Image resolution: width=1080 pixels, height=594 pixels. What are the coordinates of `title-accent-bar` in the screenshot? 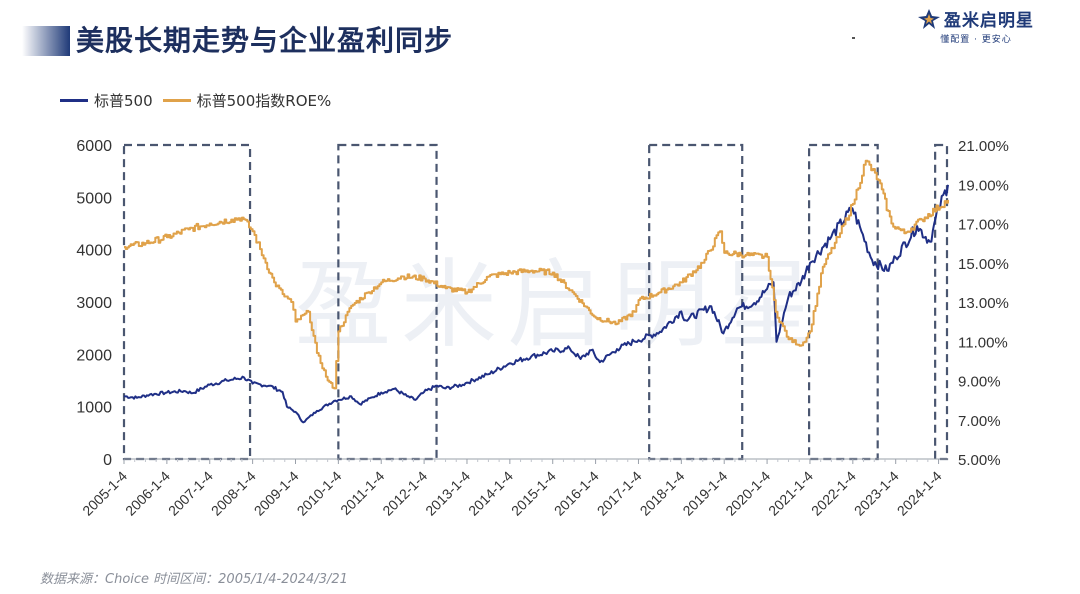 It's located at (46, 41).